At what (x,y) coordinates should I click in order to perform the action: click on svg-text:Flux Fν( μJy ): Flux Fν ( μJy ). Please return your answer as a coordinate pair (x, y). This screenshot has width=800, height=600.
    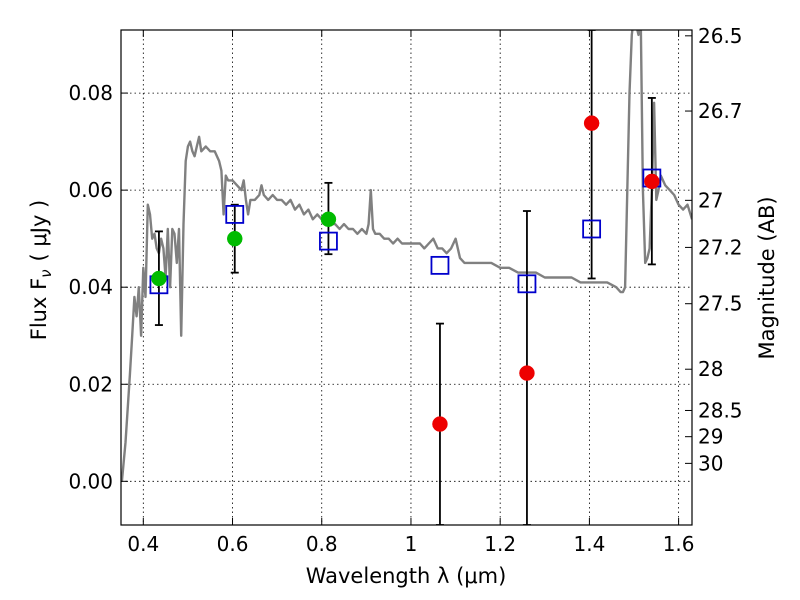
    Looking at the image, I should click on (41, 270).